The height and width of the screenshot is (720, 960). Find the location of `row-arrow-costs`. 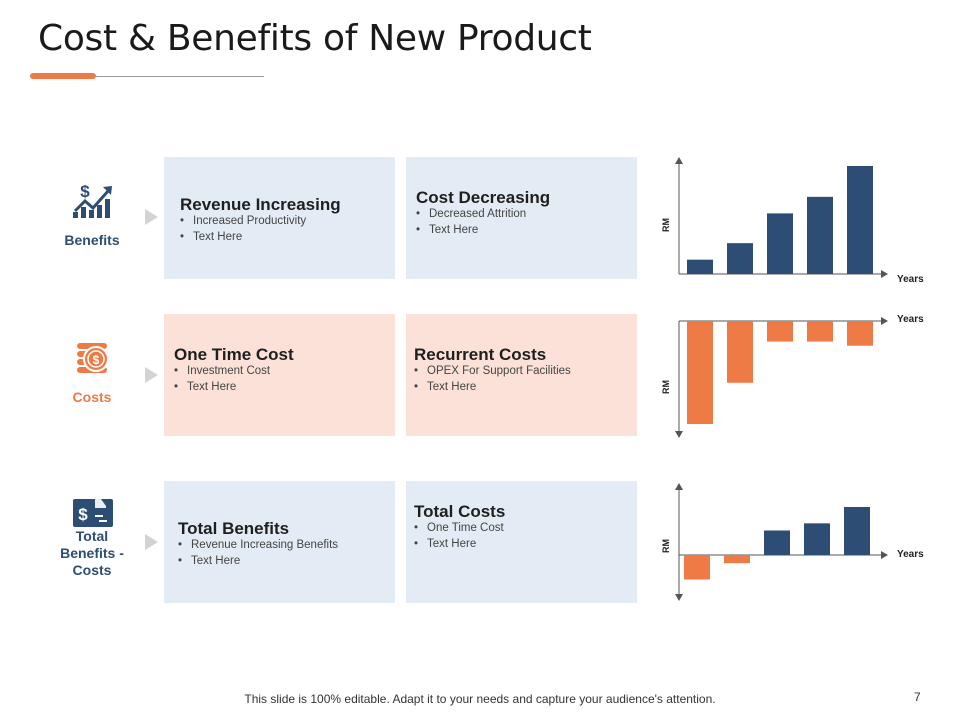

row-arrow-costs is located at coordinates (151, 375).